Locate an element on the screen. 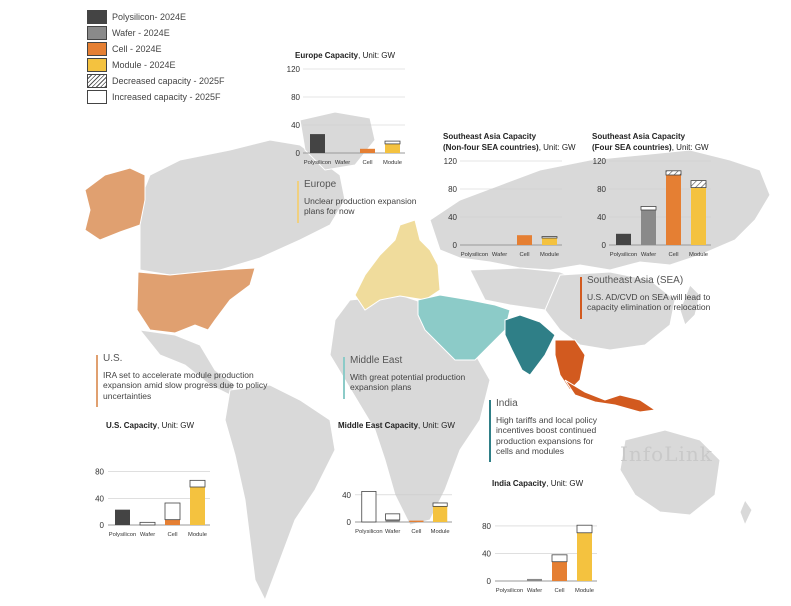 This screenshot has width=791, height=606. legend-label: Increased capacity - 2025F is located at coordinates (166, 97).